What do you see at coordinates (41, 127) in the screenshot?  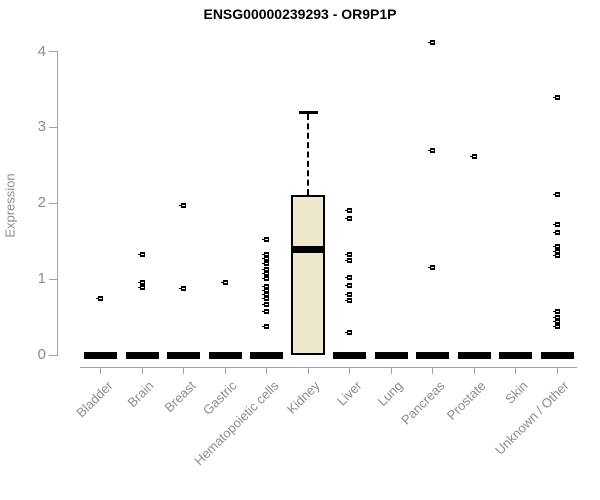 I see `y-tick-label-3: 3` at bounding box center [41, 127].